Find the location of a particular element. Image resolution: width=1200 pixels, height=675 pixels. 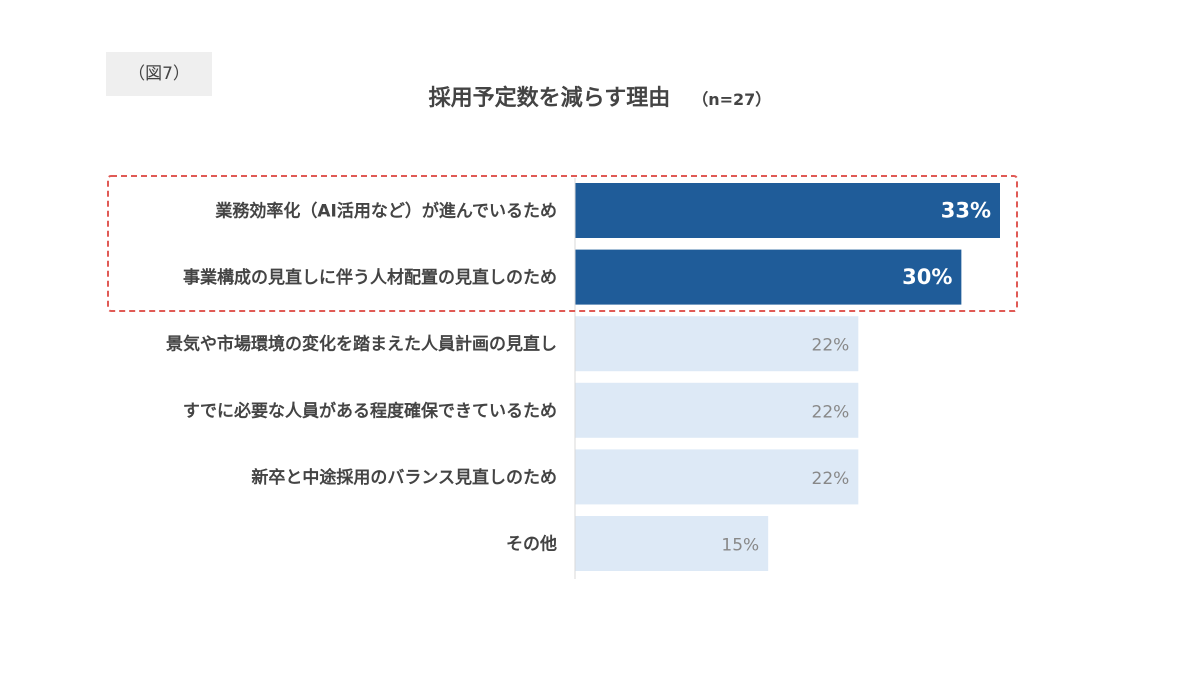

value-label-1: 33% is located at coordinates (966, 211).